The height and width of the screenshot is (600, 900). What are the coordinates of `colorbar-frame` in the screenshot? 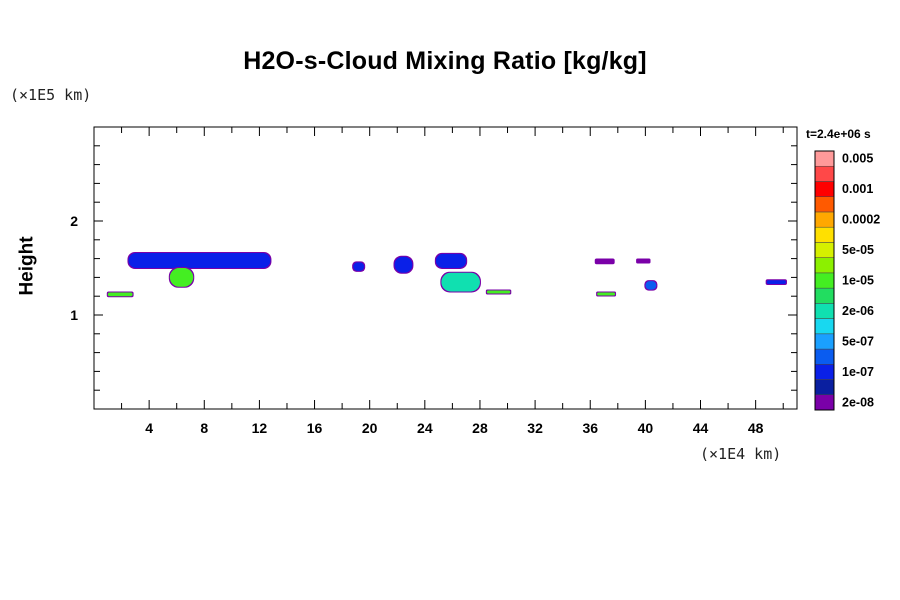 It's located at (824, 280).